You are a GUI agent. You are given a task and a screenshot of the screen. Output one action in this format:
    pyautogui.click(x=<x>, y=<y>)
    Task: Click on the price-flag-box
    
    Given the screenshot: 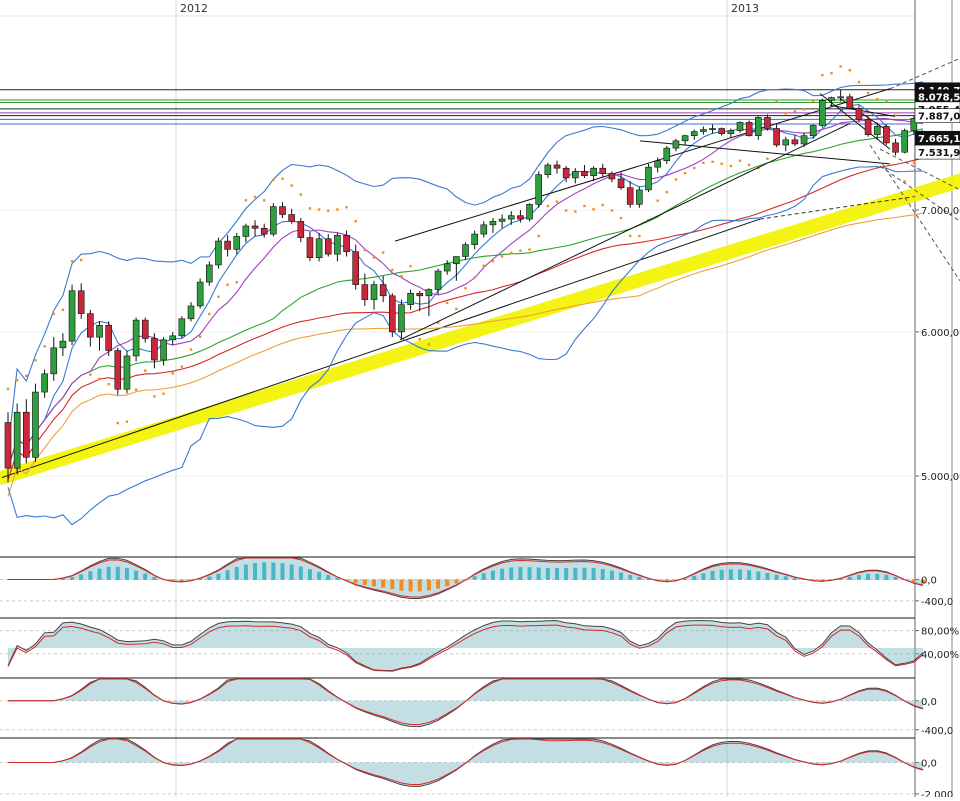 What is the action you would take?
    pyautogui.click(x=937, y=115)
    